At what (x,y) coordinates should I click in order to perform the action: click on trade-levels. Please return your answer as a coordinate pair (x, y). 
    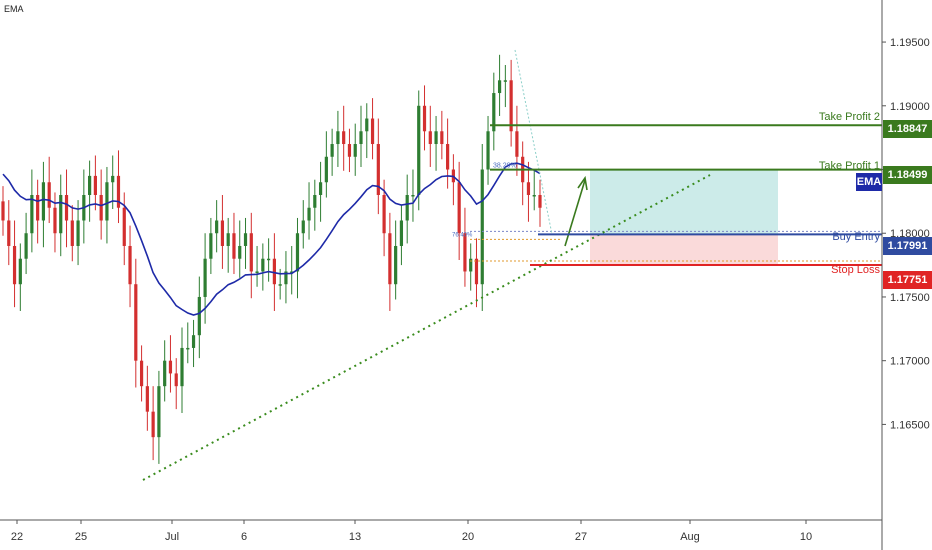
    Looking at the image, I should click on (686, 195).